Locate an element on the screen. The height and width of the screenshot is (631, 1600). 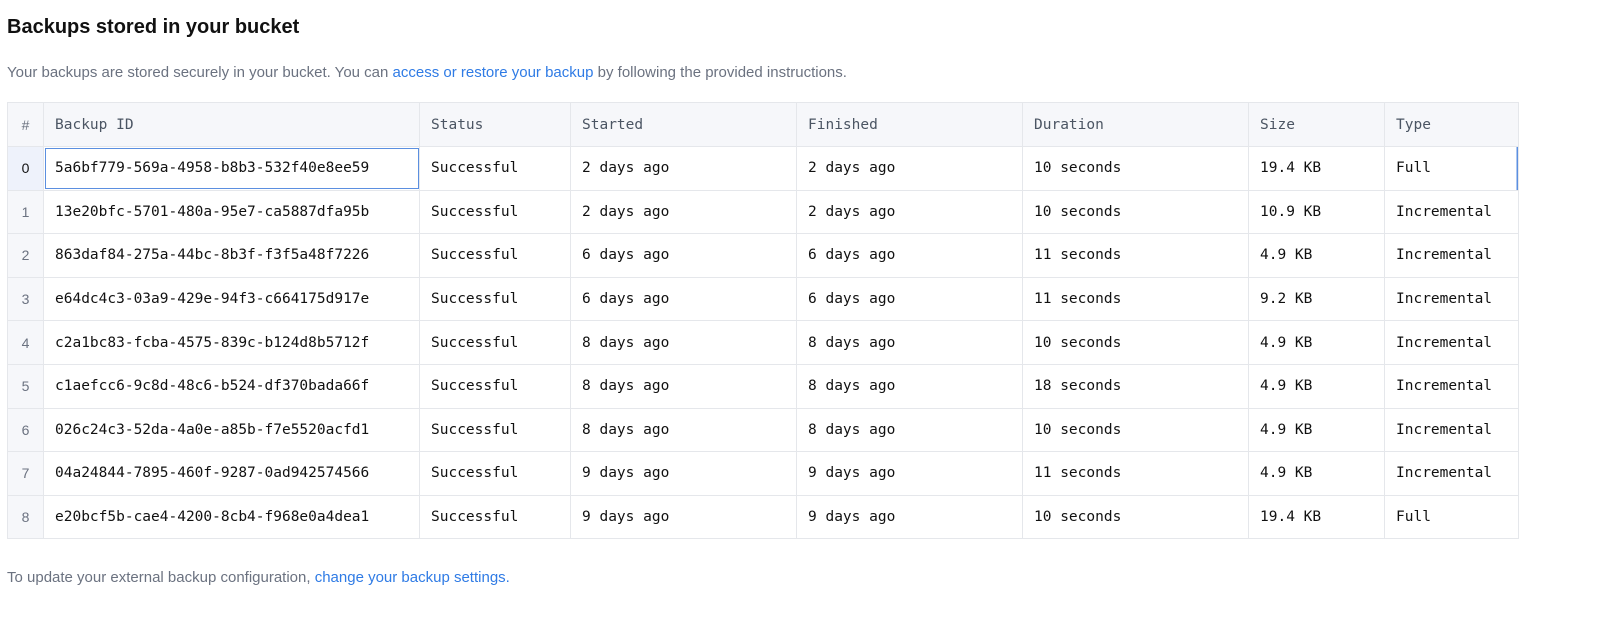
cell-backup-id: c1aefcc6-9c8d-48c6-b524-df370bada66f is located at coordinates (231, 386).